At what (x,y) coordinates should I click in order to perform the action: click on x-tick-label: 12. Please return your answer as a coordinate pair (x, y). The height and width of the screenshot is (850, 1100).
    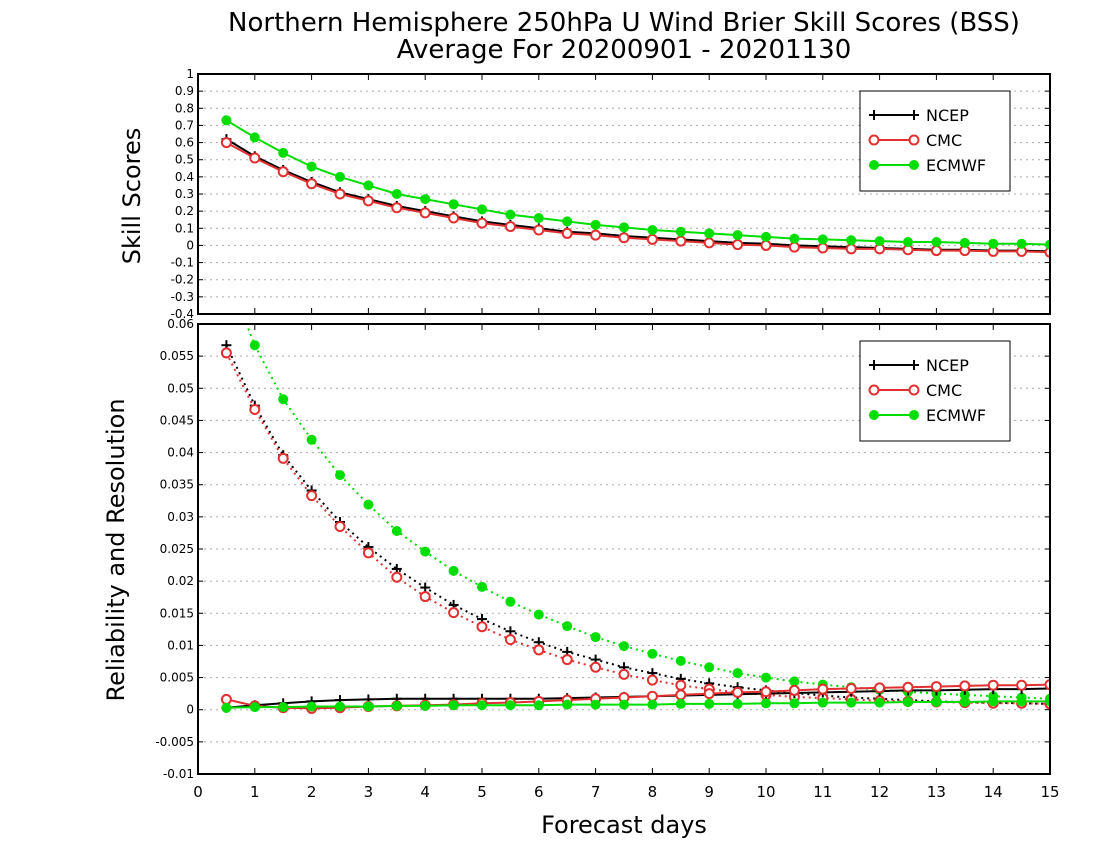
    Looking at the image, I should click on (879, 792).